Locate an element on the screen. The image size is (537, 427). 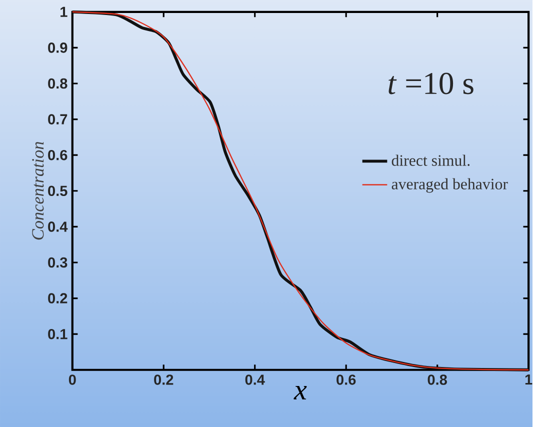
y-axis-title: Concentration is located at coordinates (38, 191).